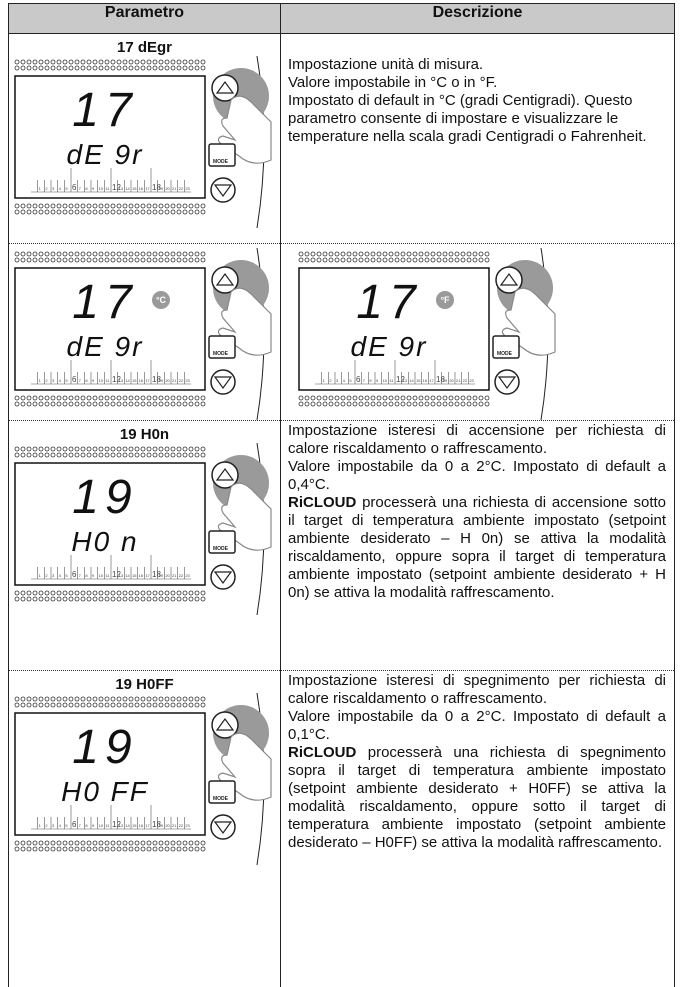  Describe the element at coordinates (80, 188) in the screenshot. I see `scale-label: 7` at that location.